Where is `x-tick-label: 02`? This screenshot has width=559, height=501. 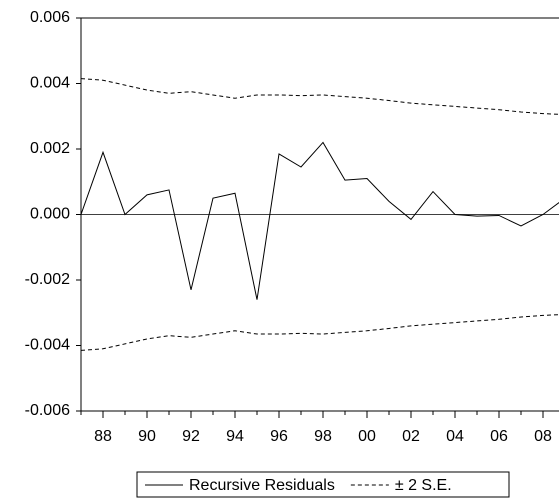 x-tick-label: 02 is located at coordinates (411, 436).